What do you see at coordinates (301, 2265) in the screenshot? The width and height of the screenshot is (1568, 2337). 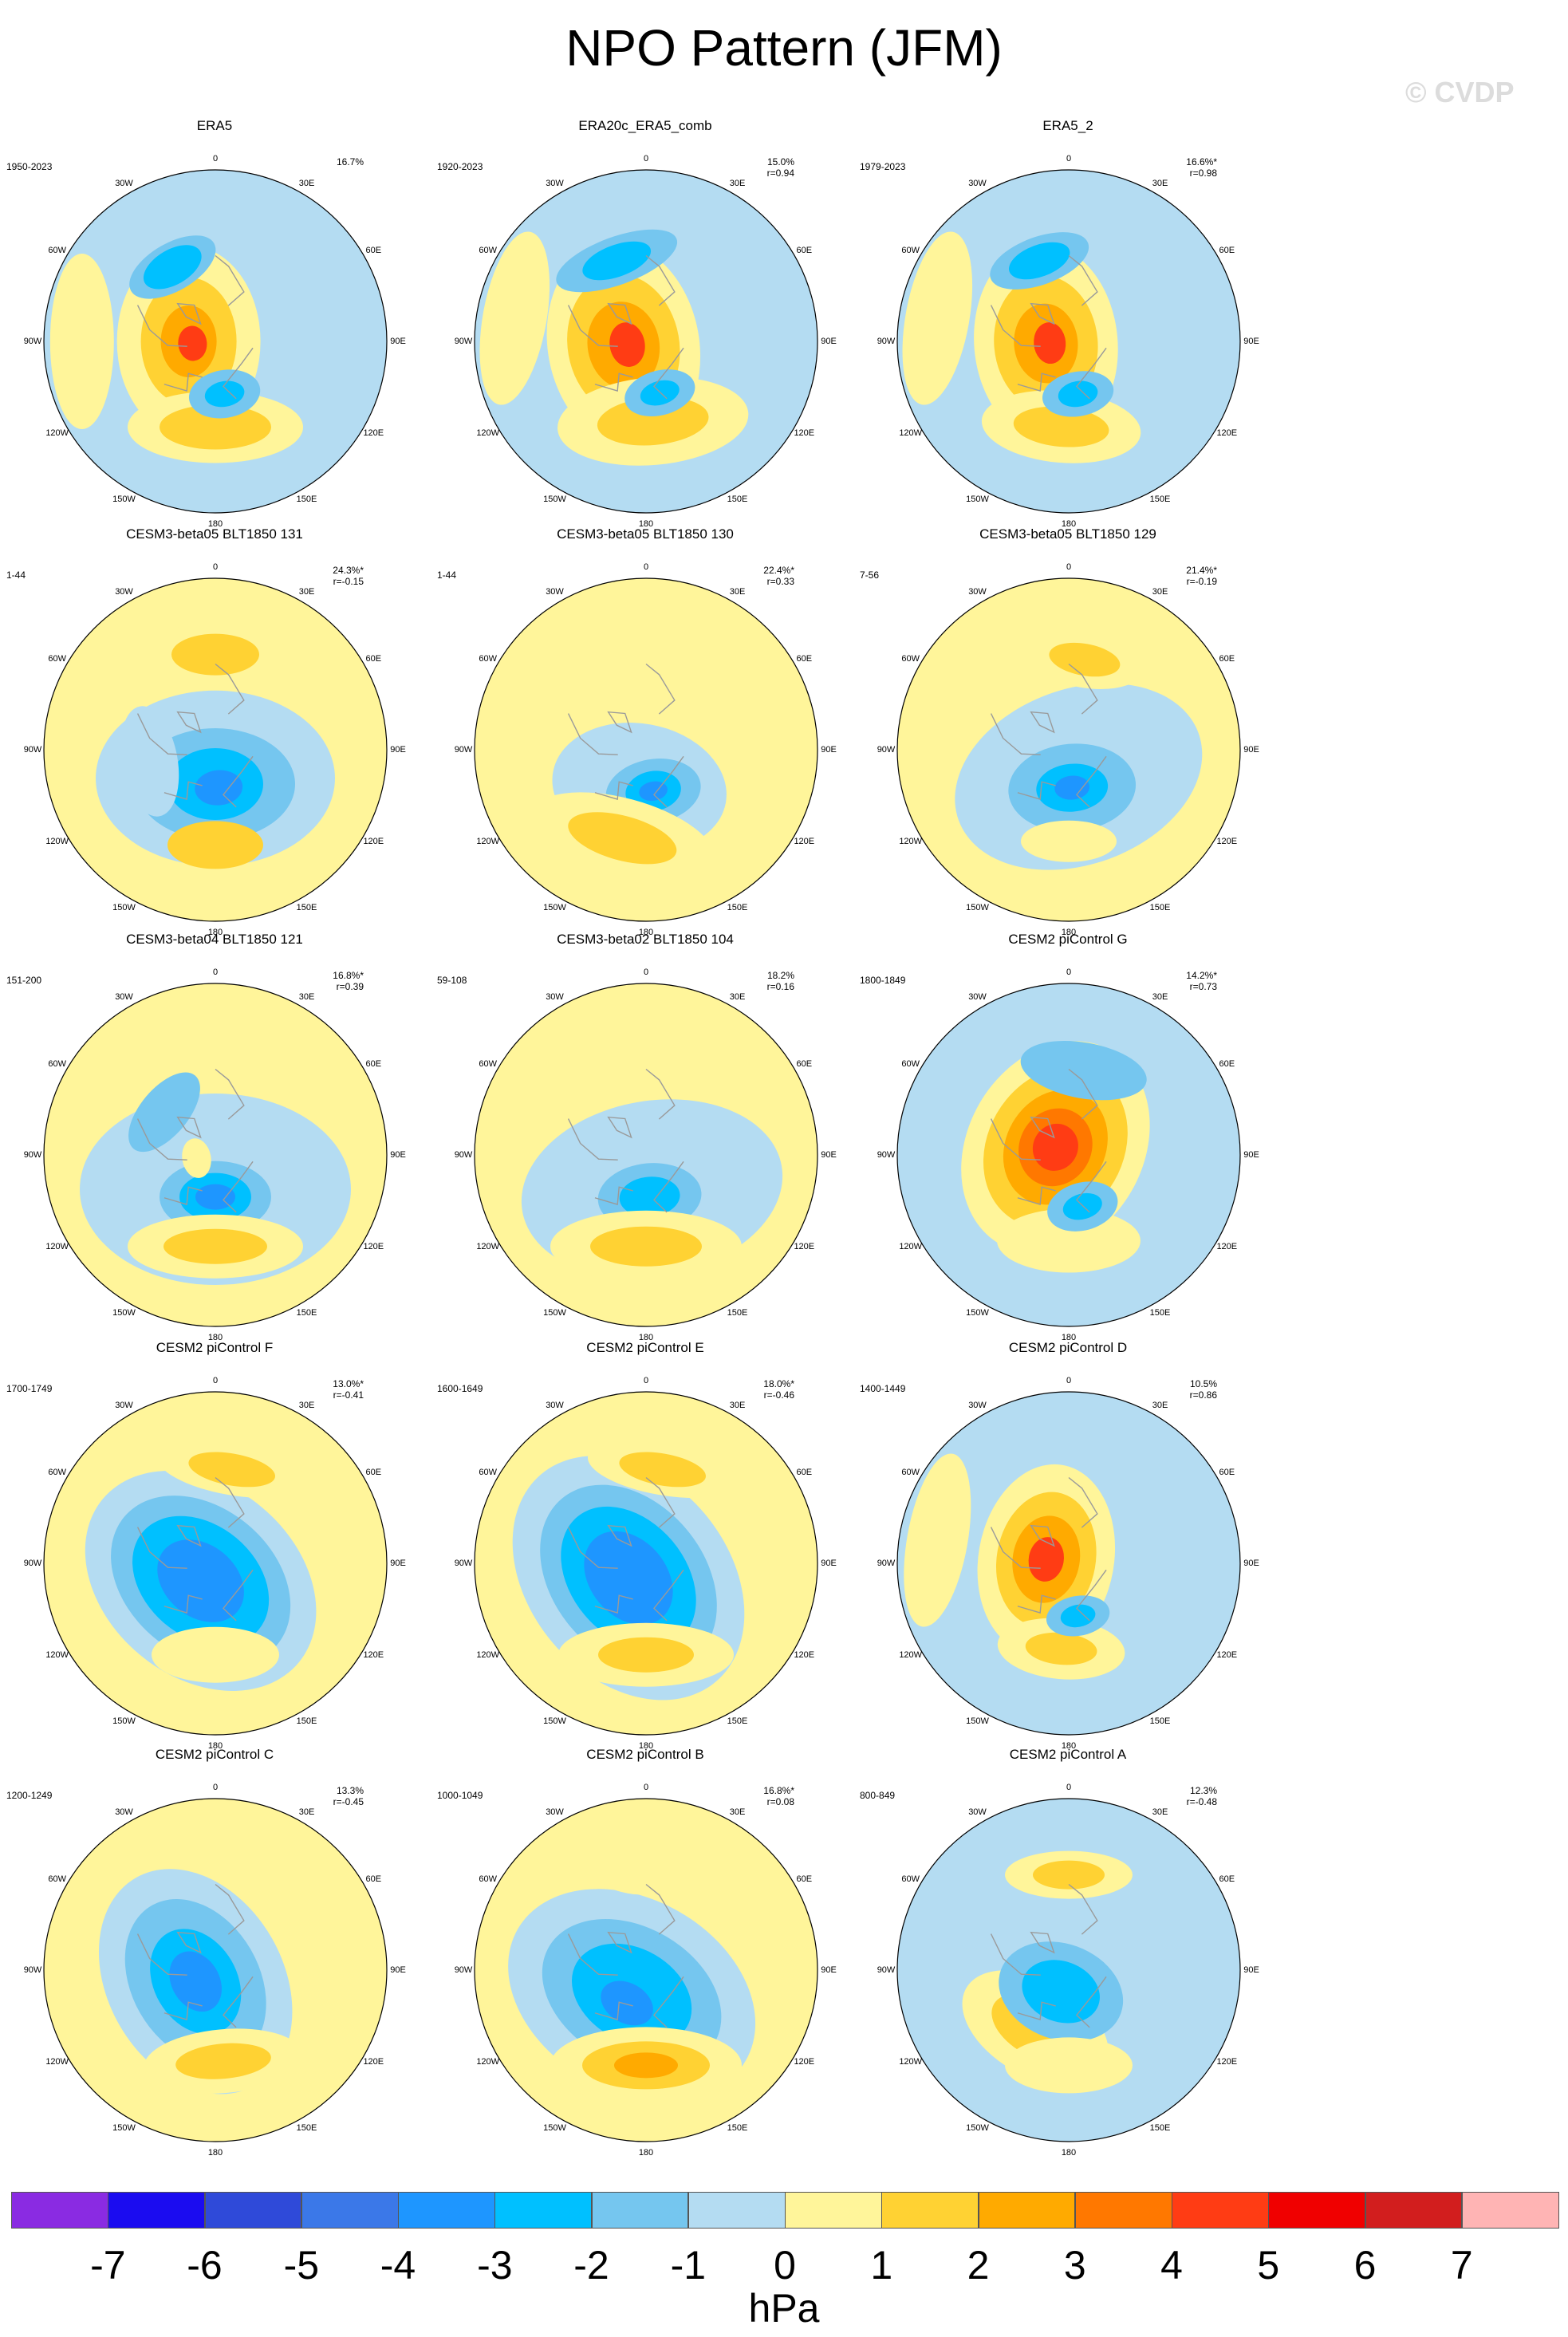 I see `colorbar-tick-label: -5` at bounding box center [301, 2265].